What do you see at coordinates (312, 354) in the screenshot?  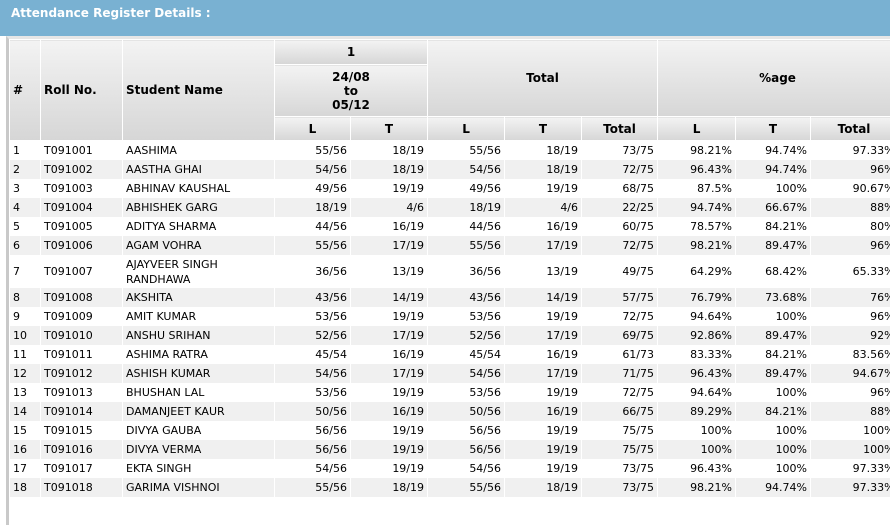 I see `period-l-cell: 45/54` at bounding box center [312, 354].